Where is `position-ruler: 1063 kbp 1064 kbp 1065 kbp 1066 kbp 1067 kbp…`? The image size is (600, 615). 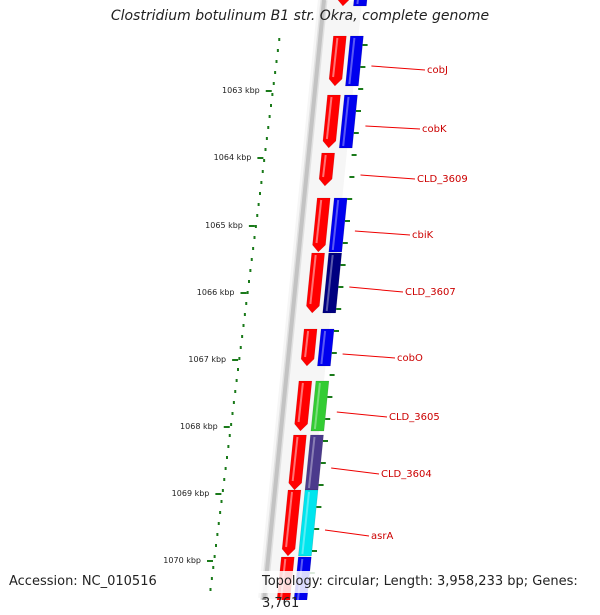 position-ruler: 1063 kbp 1064 kbp 1065 kbp 1066 kbp 1067 kbp… is located at coordinates (217, 325).